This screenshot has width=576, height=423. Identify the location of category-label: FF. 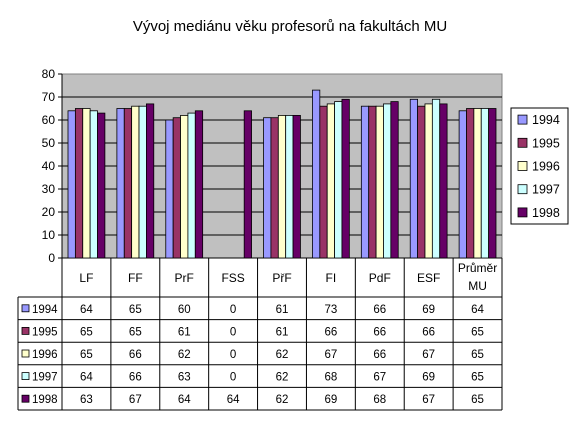
(135, 278).